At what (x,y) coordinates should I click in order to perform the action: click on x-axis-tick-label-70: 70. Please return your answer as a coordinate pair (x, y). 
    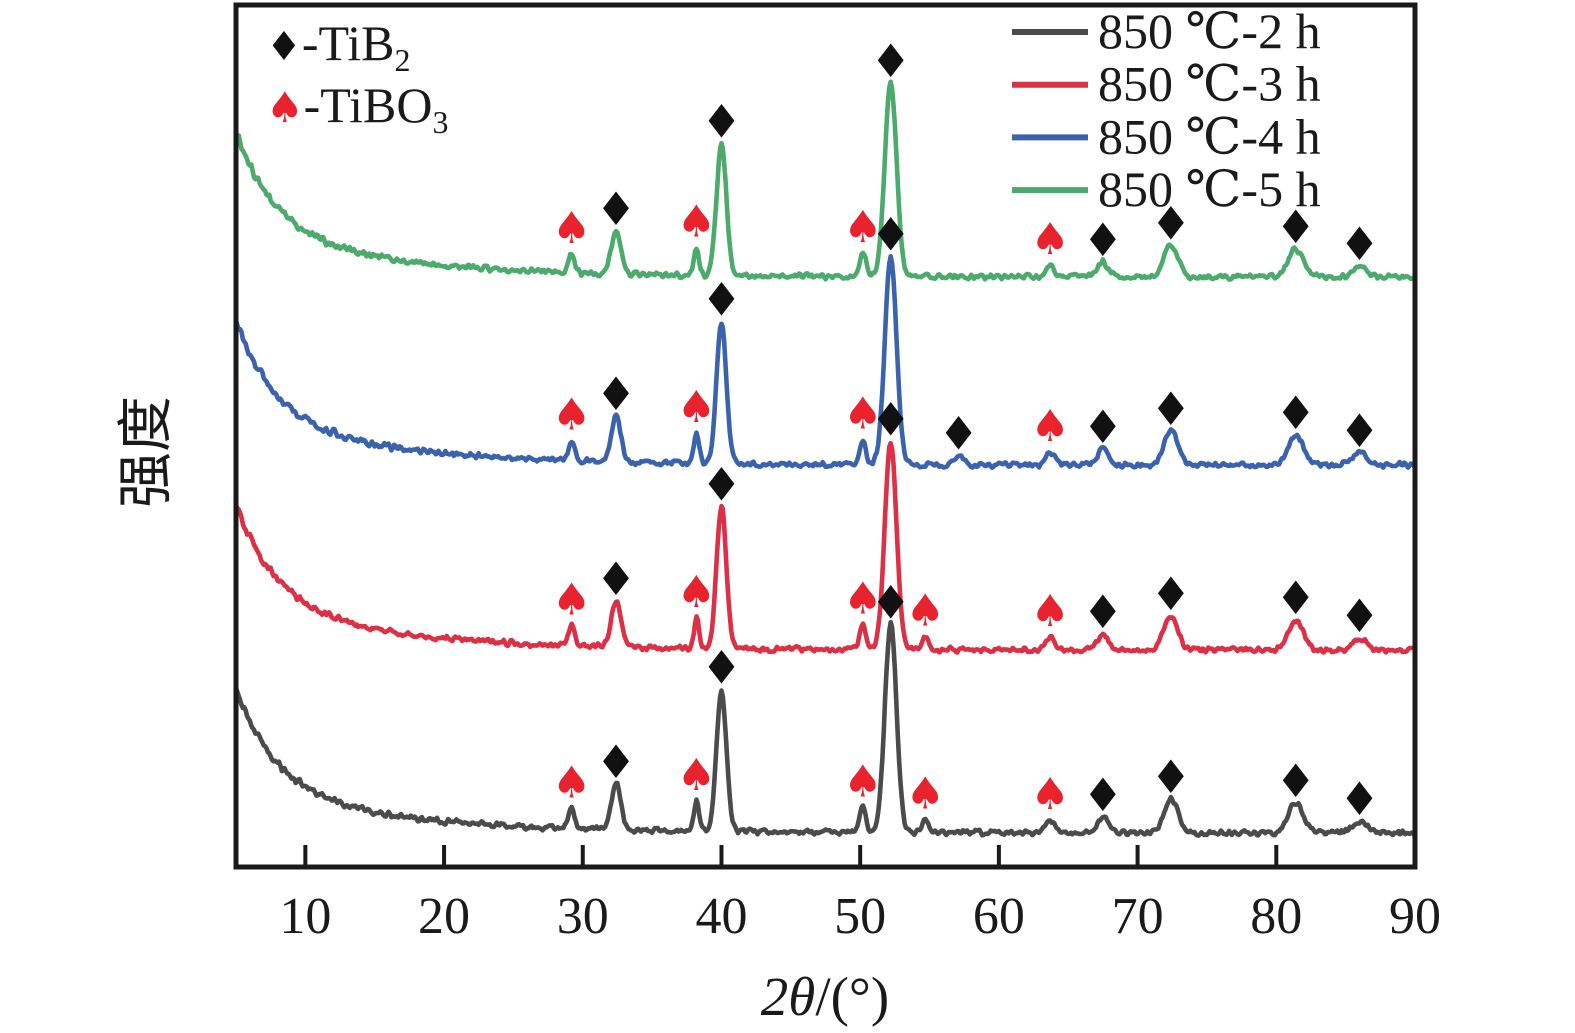
    Looking at the image, I should click on (1138, 916).